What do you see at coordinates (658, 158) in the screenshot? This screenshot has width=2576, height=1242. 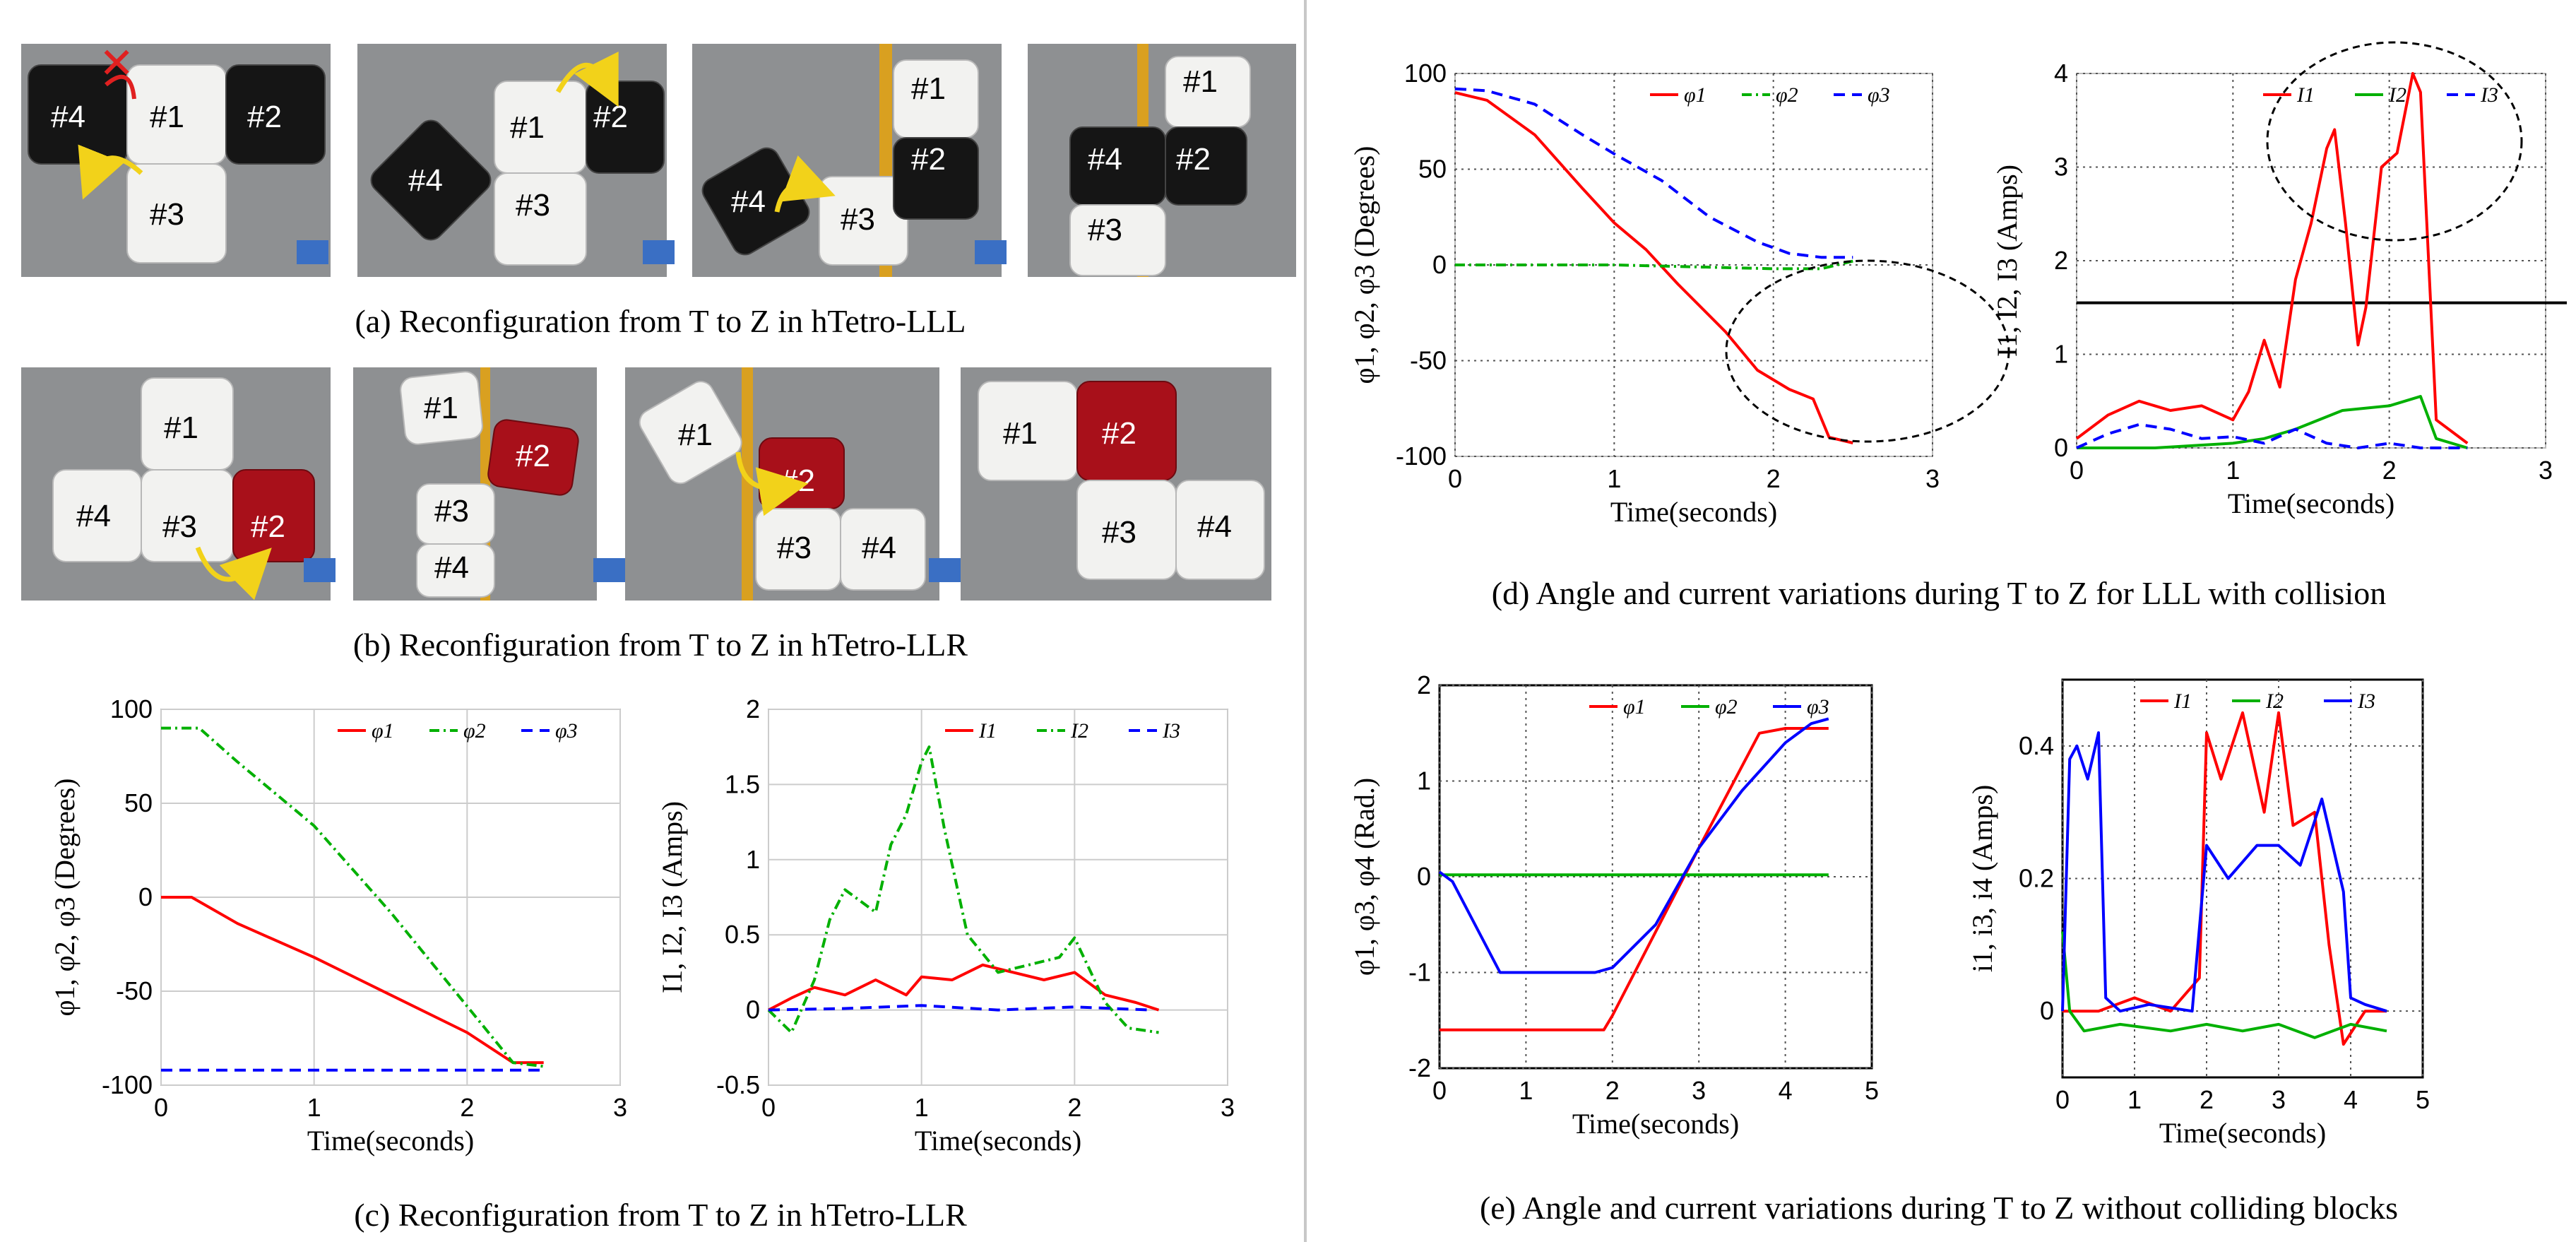 I see `photo-row-a: #4 #1 #2 #3 ✕ #4 #1 #2 #3` at bounding box center [658, 158].